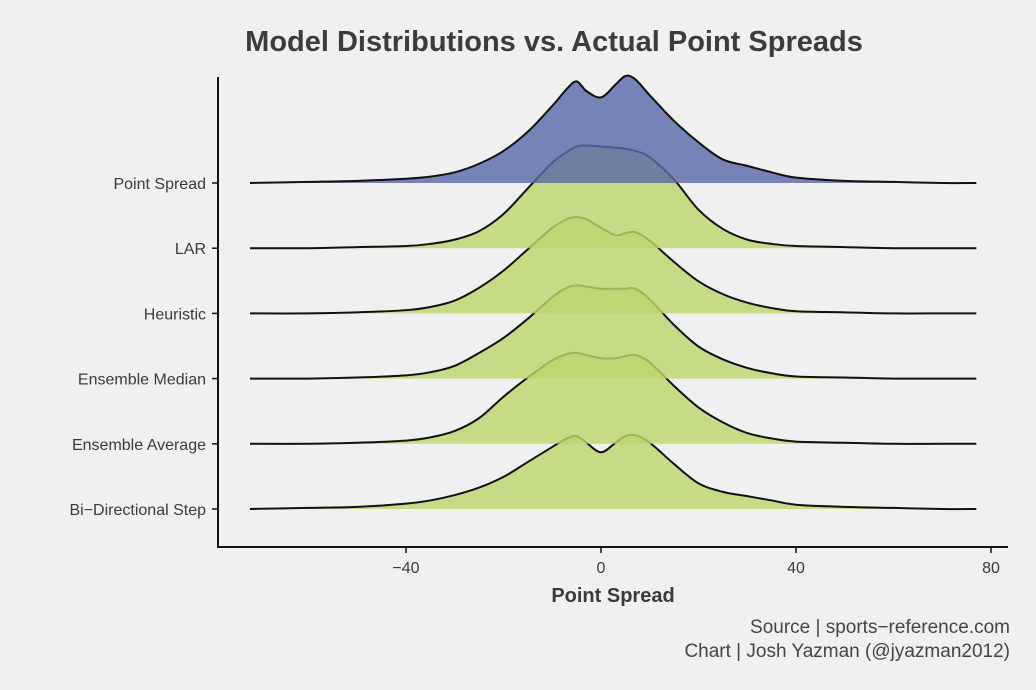 The width and height of the screenshot is (1036, 690). I want to click on ridge-area-bi-directional-step, so click(613, 472).